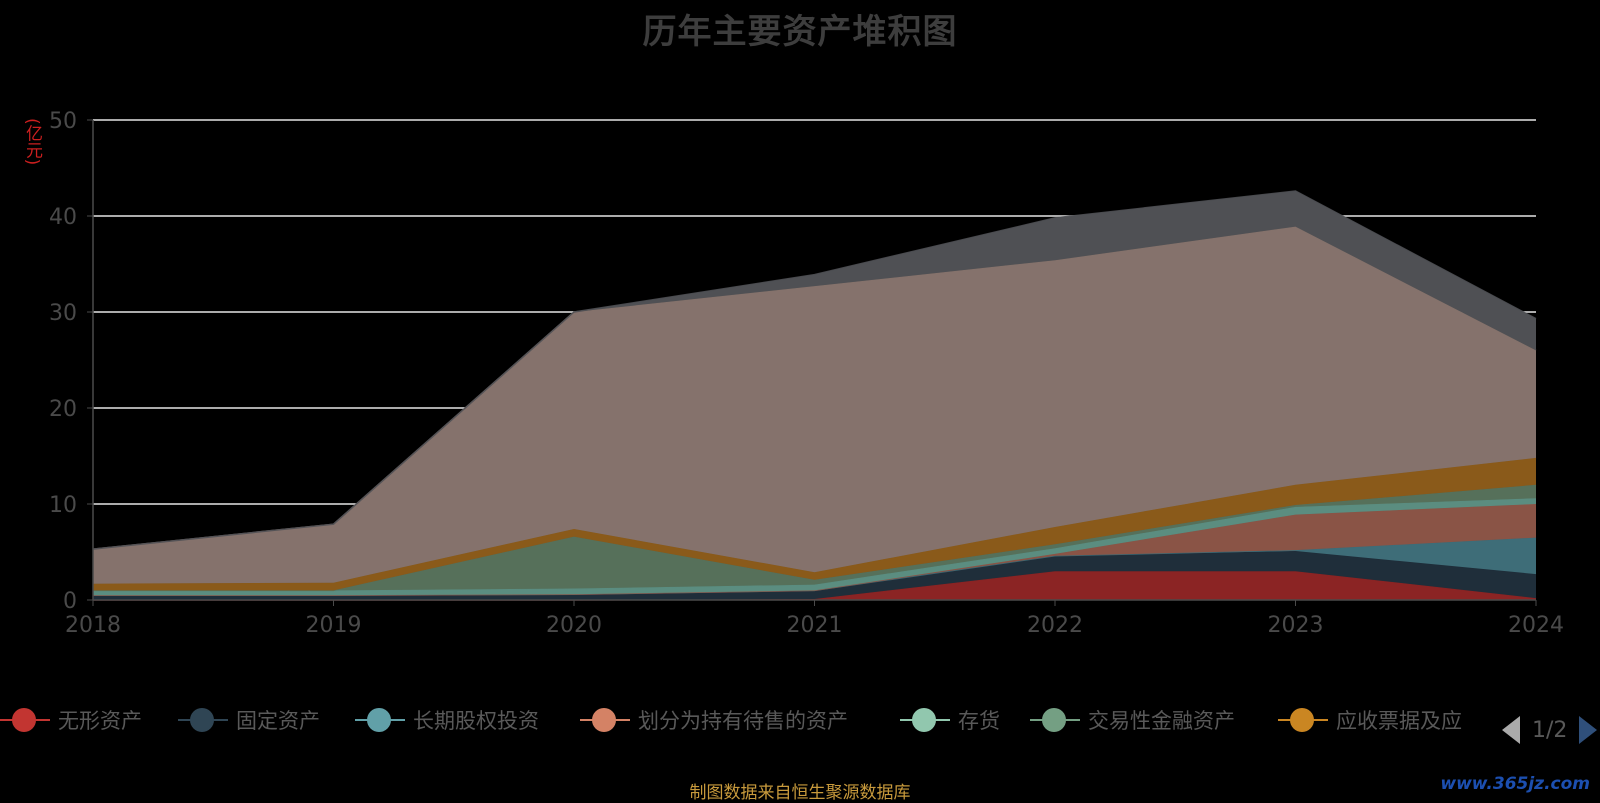  Describe the element at coordinates (1055, 625) in the screenshot. I see `x-tick-label: 2022` at that location.